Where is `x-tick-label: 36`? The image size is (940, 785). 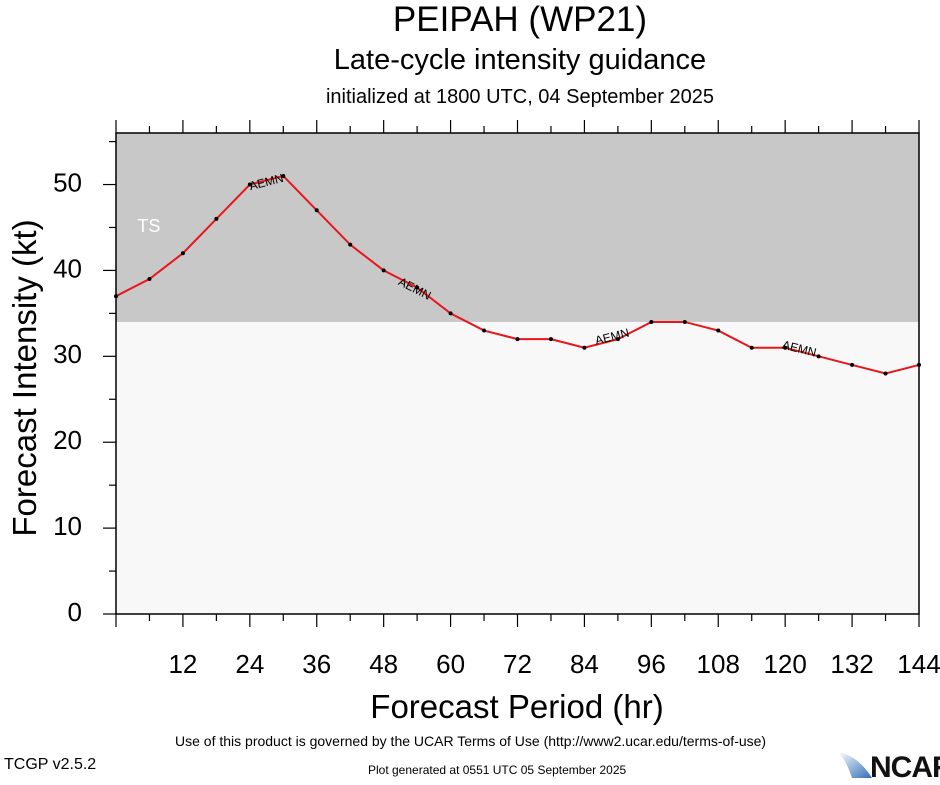
x-tick-label: 36 is located at coordinates (316, 664).